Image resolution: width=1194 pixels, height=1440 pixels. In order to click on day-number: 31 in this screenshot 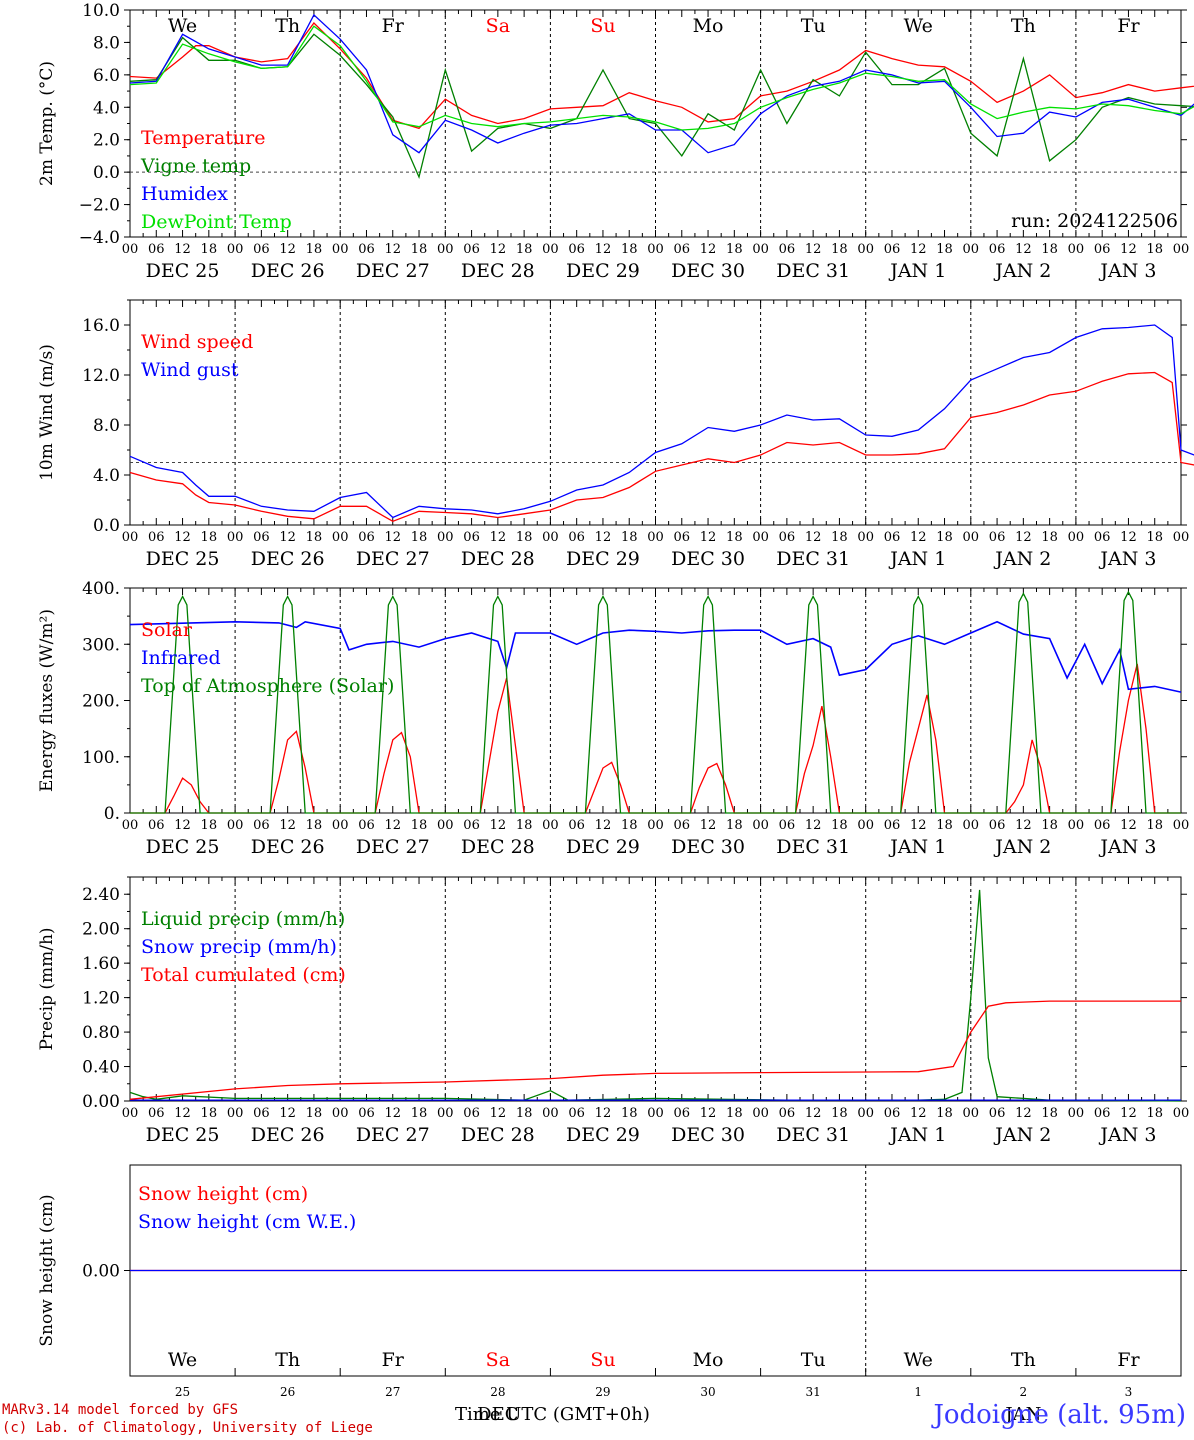, I will do `click(813, 1392)`.